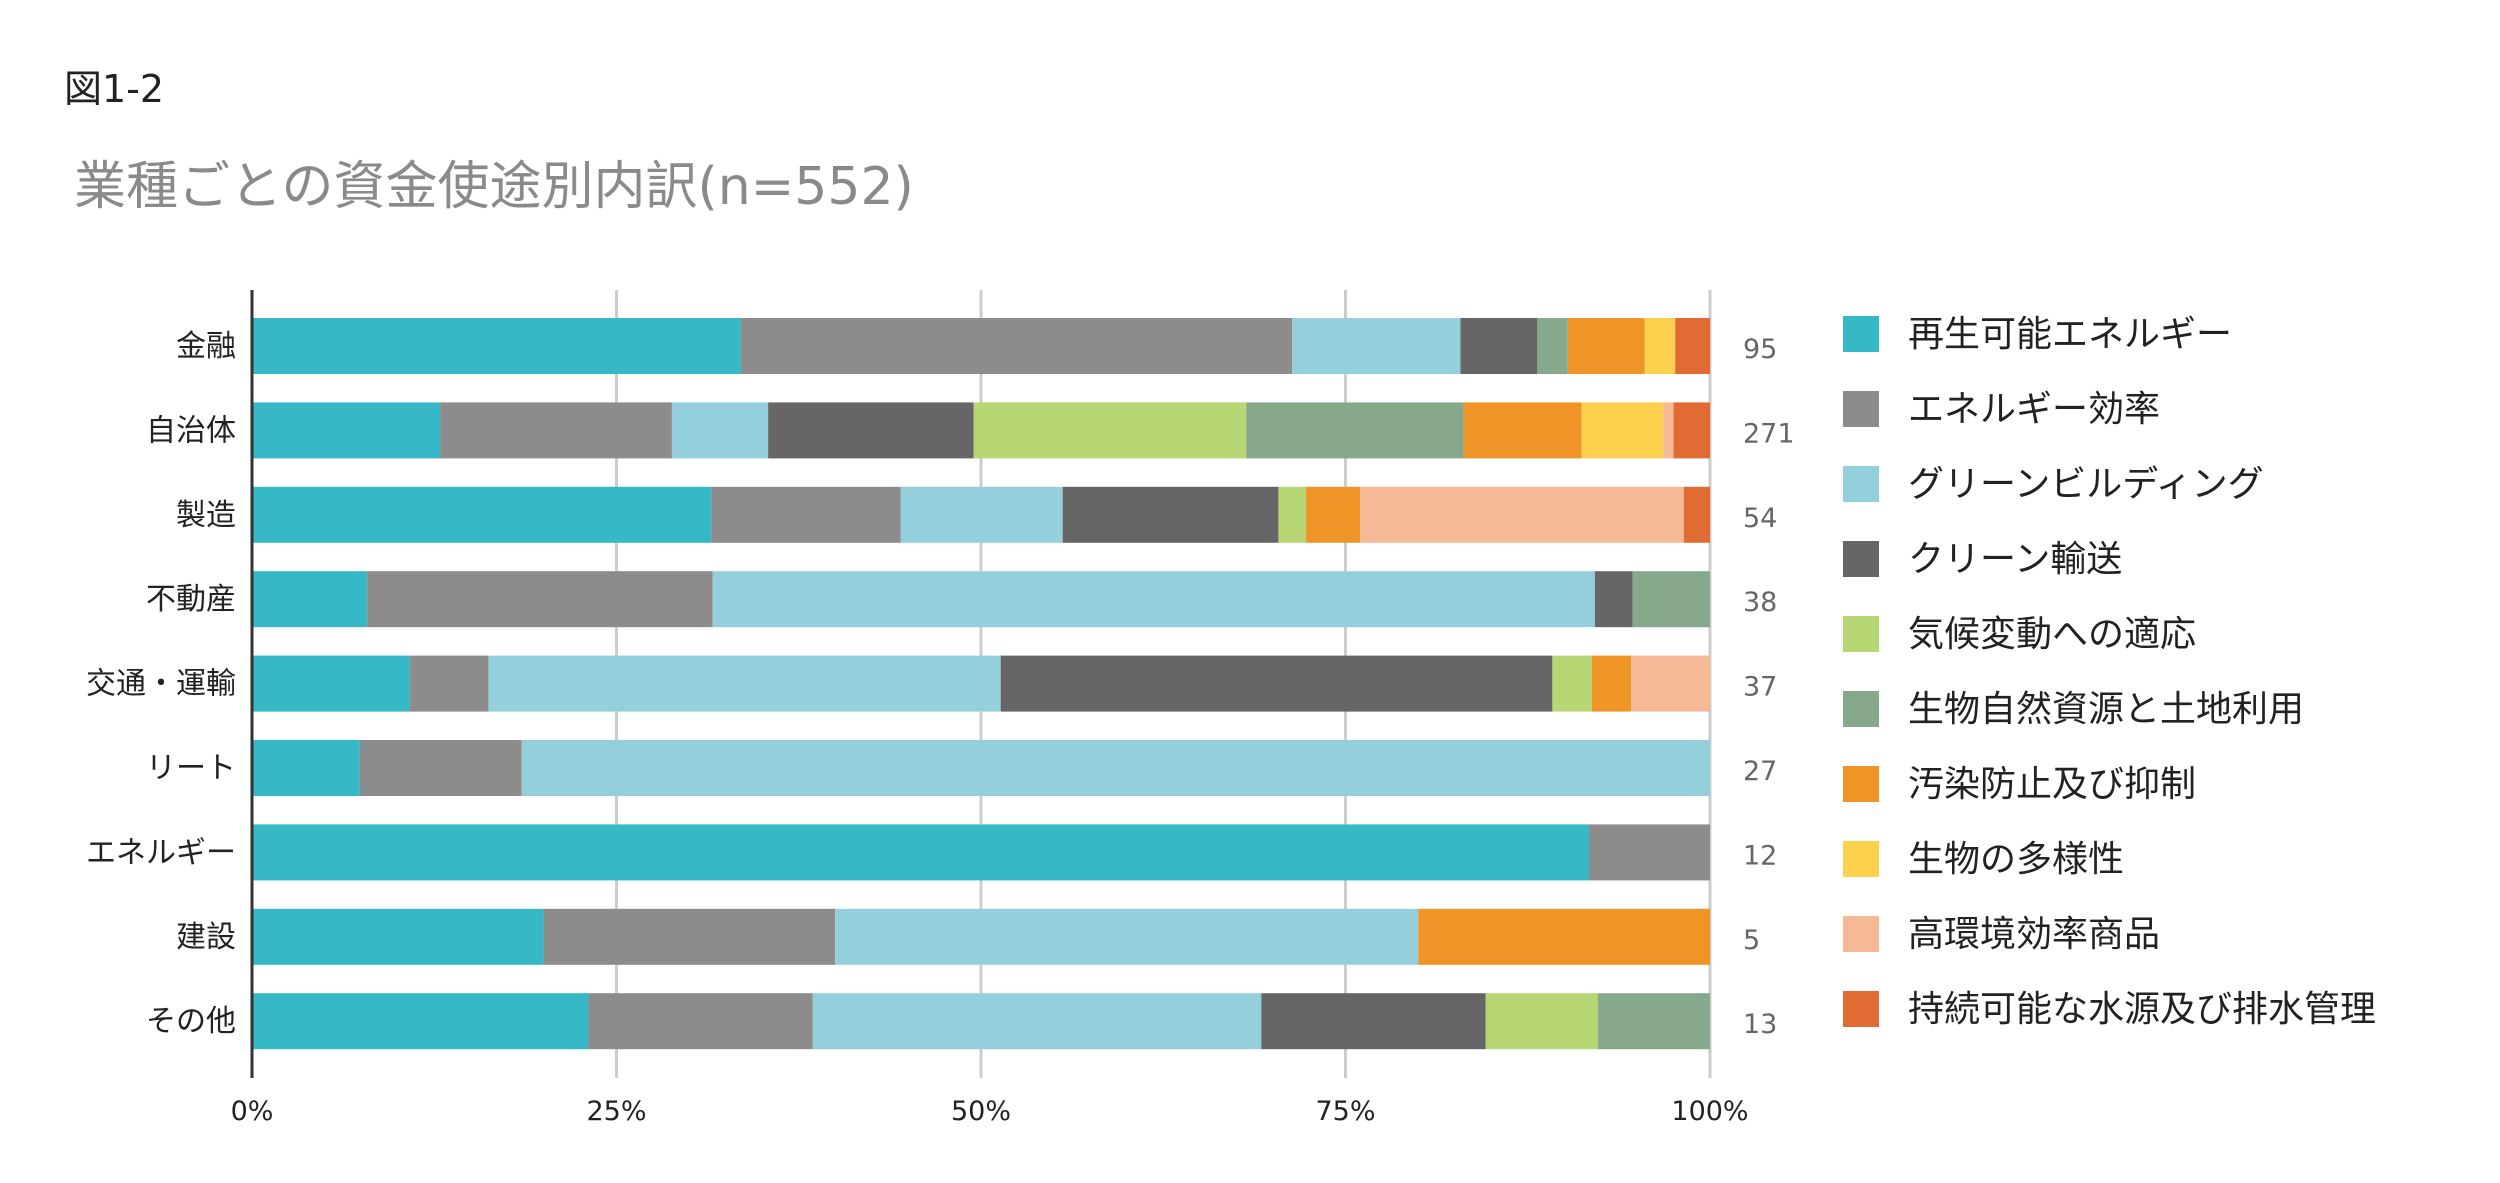 This screenshot has width=2500, height=1183. I want to click on count-label: 12, so click(1760, 855).